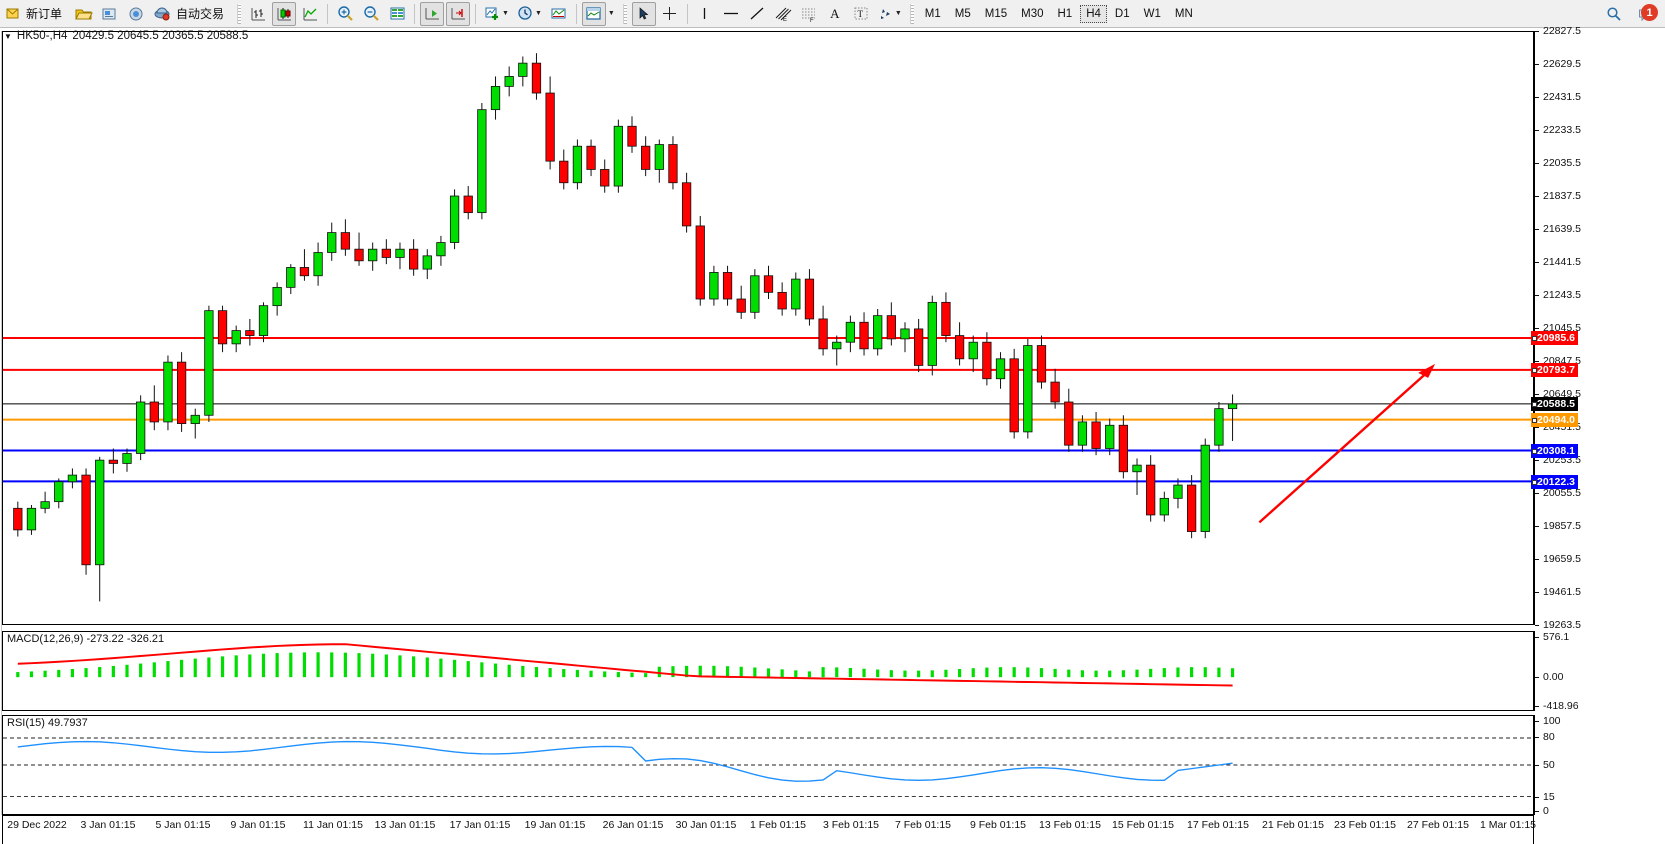  Describe the element at coordinates (996, 13) in the screenshot. I see `timeframe-m15: M15` at that location.